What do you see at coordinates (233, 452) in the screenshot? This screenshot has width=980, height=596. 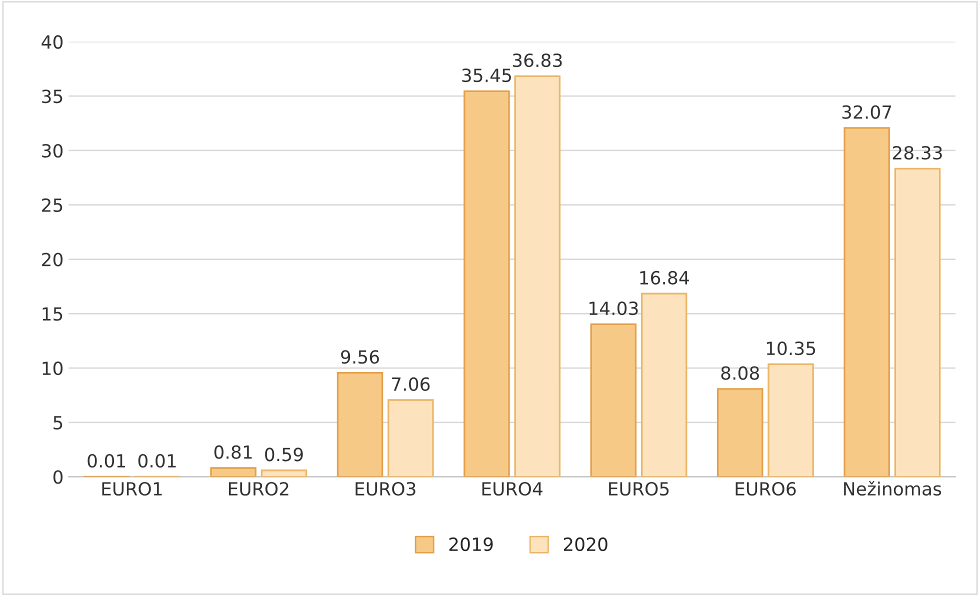 I see `data-label: 0.81` at bounding box center [233, 452].